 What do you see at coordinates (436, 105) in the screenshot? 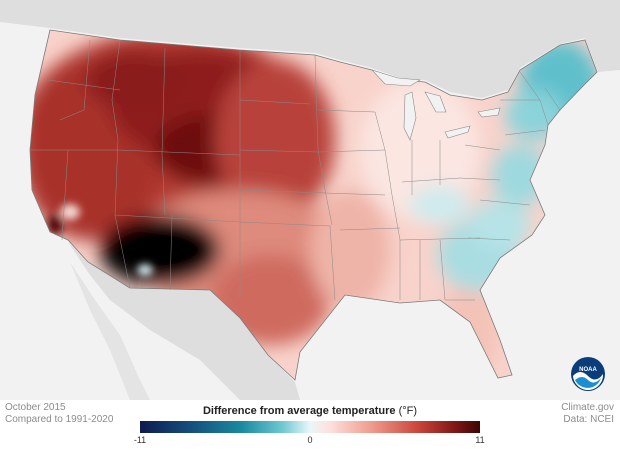
I see `great-lakes` at bounding box center [436, 105].